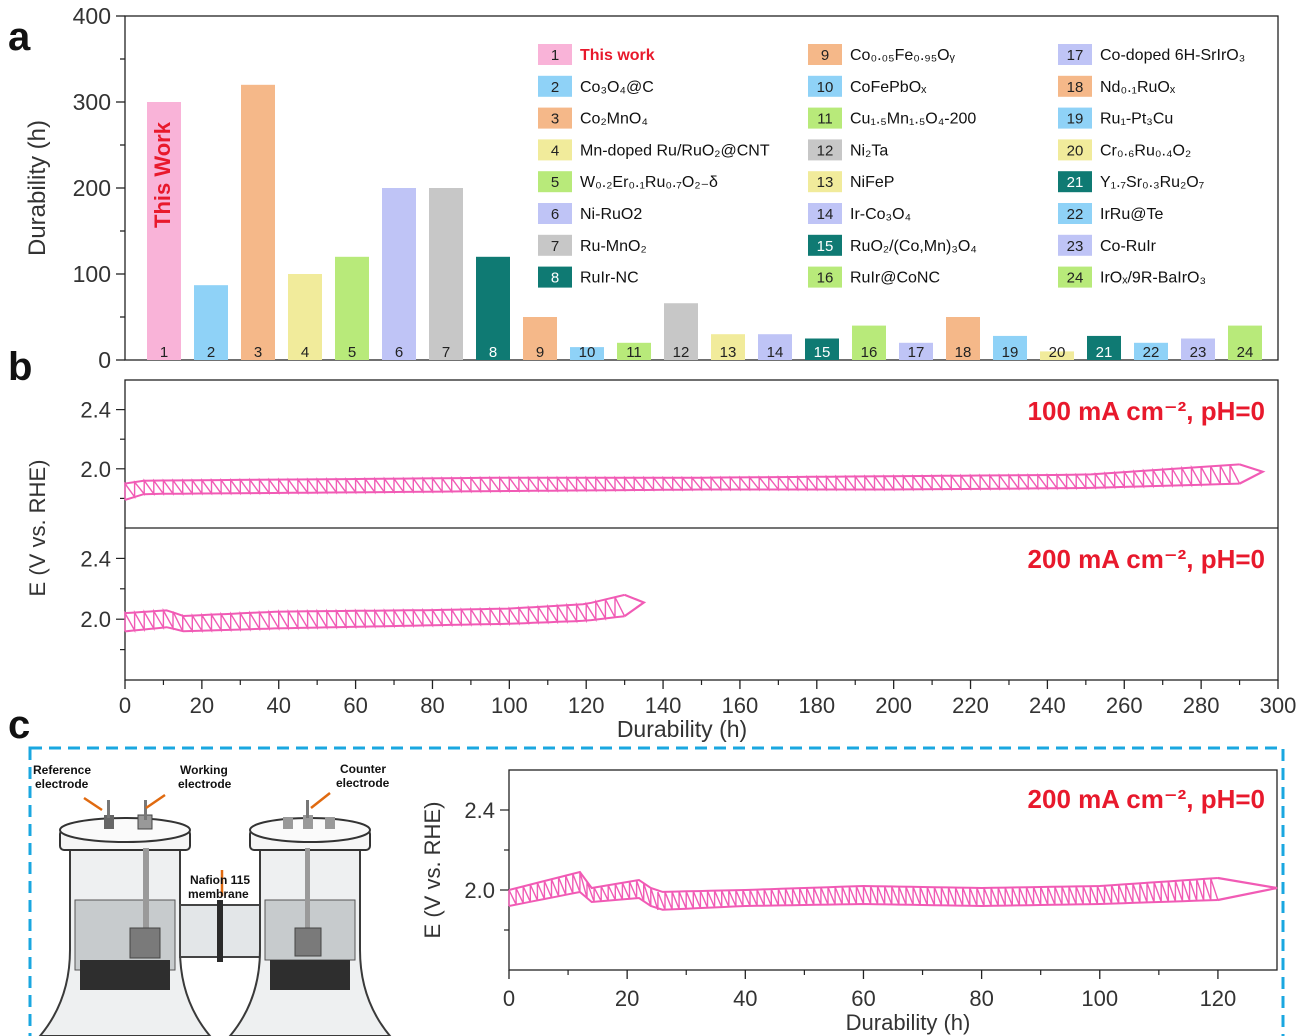 The height and width of the screenshot is (1036, 1299). I want to click on axis-label-x-c: Durability (h), so click(908, 1022).